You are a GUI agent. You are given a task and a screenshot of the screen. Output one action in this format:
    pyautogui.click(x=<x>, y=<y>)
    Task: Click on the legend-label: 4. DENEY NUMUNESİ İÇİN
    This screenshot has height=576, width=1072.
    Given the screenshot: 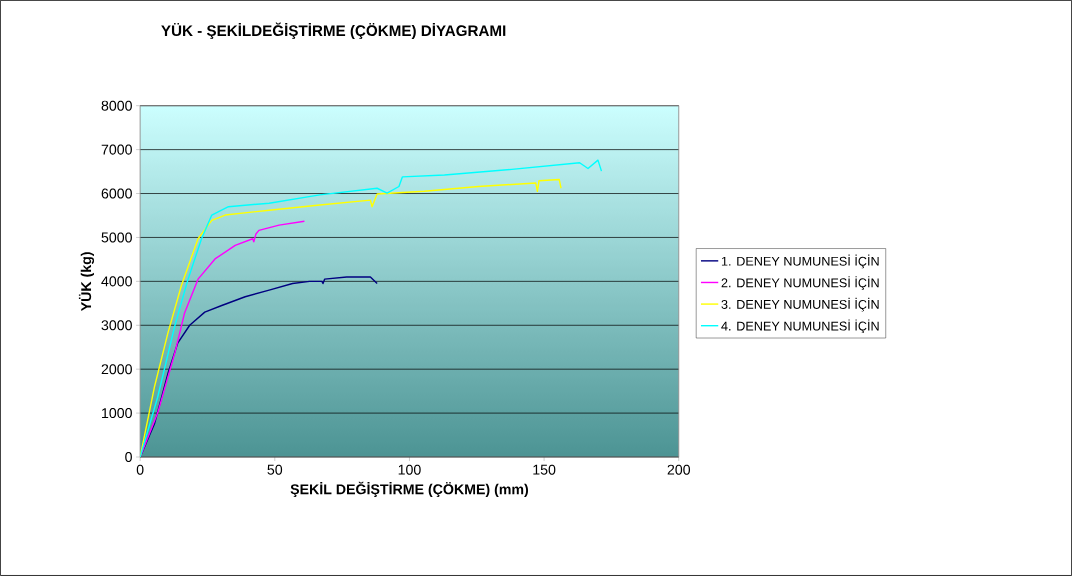 What is the action you would take?
    pyautogui.click(x=800, y=326)
    